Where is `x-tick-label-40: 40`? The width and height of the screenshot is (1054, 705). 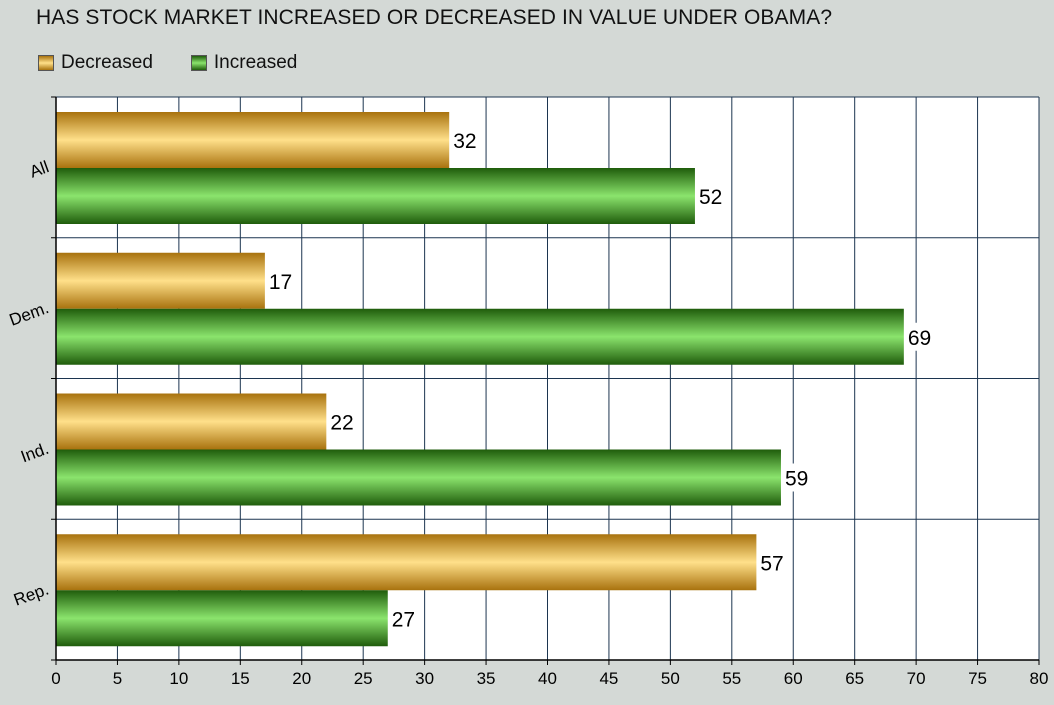 x-tick-label-40: 40 is located at coordinates (547, 678).